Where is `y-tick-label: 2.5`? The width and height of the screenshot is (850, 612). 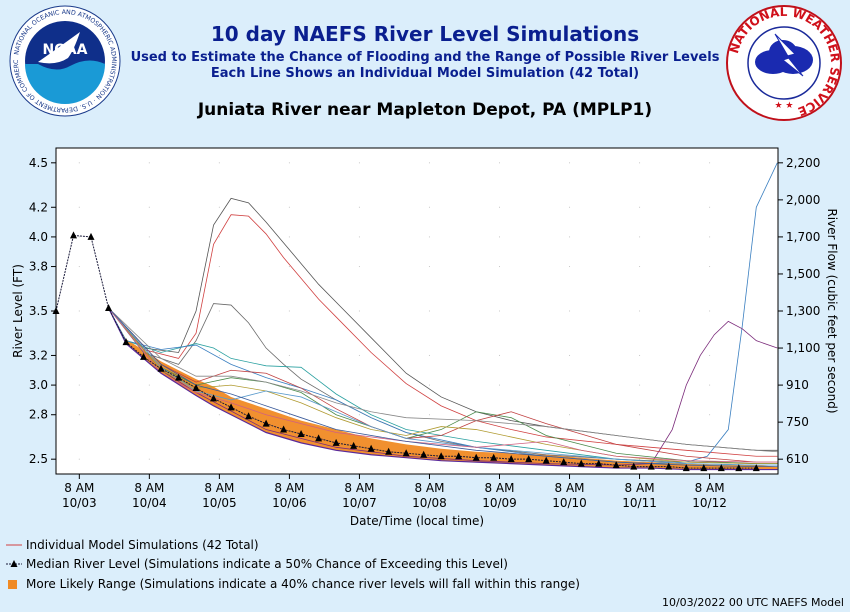
y-tick-label: 2.5 is located at coordinates (38, 459).